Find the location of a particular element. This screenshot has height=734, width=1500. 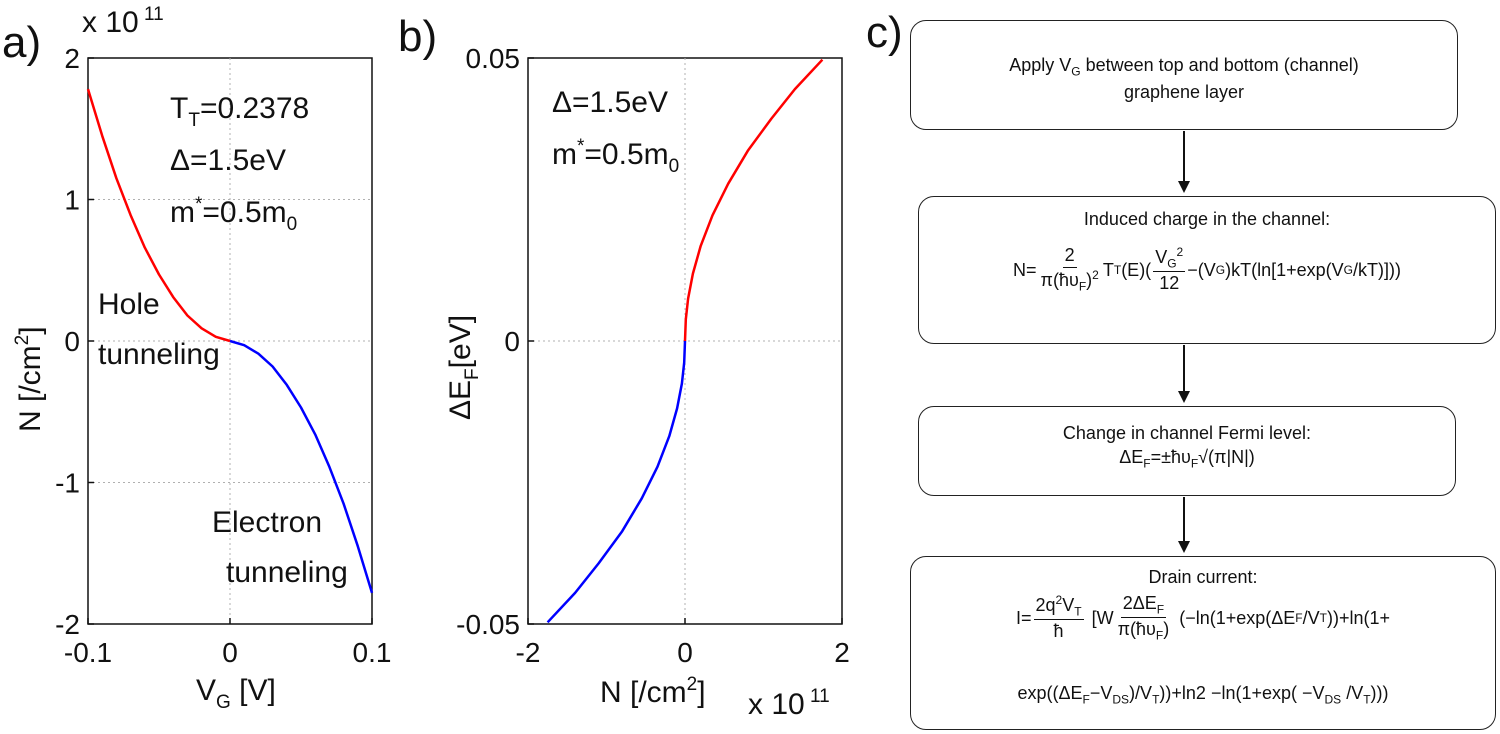

chart-b-xtick-label: 2 is located at coordinates (842, 652).